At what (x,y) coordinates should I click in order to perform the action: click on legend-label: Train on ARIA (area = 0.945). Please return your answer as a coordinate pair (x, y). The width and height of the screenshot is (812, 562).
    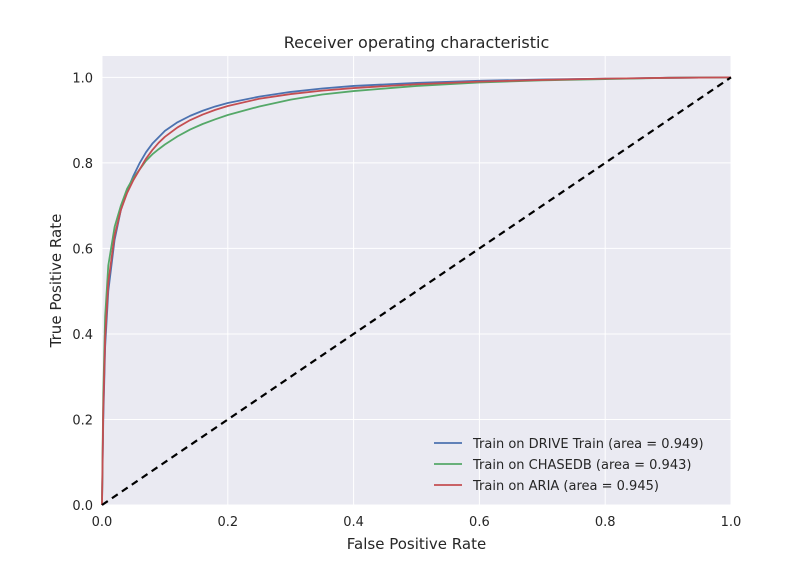
    Looking at the image, I should click on (565, 486).